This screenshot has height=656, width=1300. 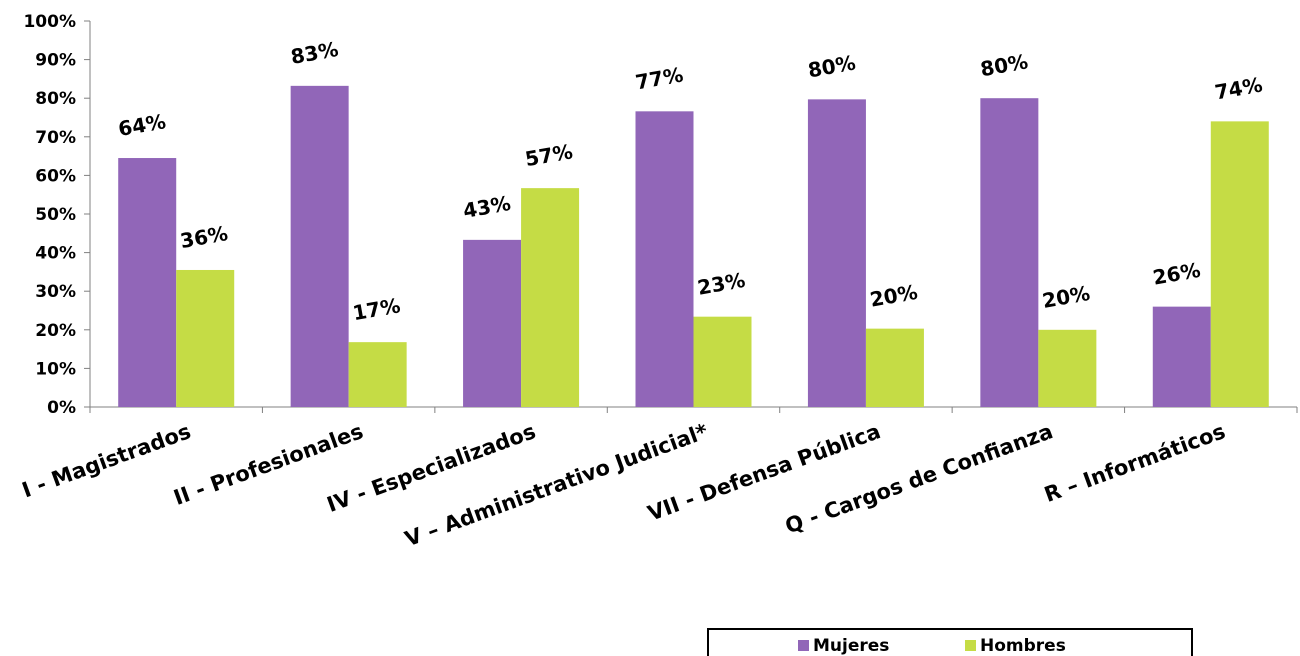 I want to click on category-label: I - Magistrados, so click(x=106, y=460).